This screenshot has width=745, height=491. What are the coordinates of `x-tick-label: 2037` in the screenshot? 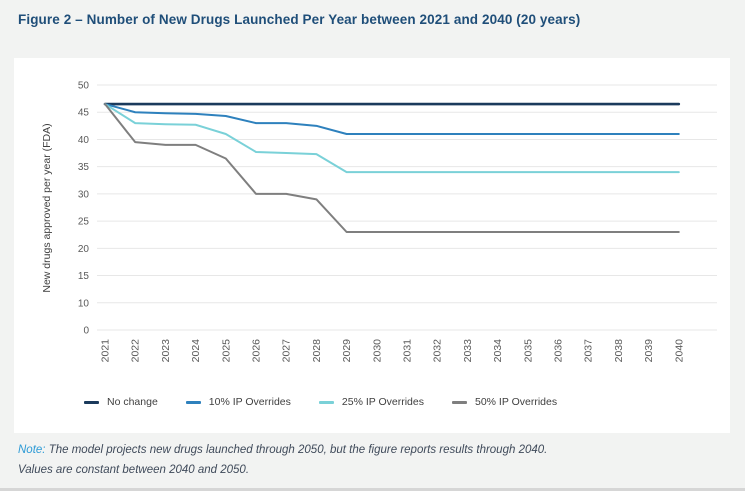 It's located at (589, 351).